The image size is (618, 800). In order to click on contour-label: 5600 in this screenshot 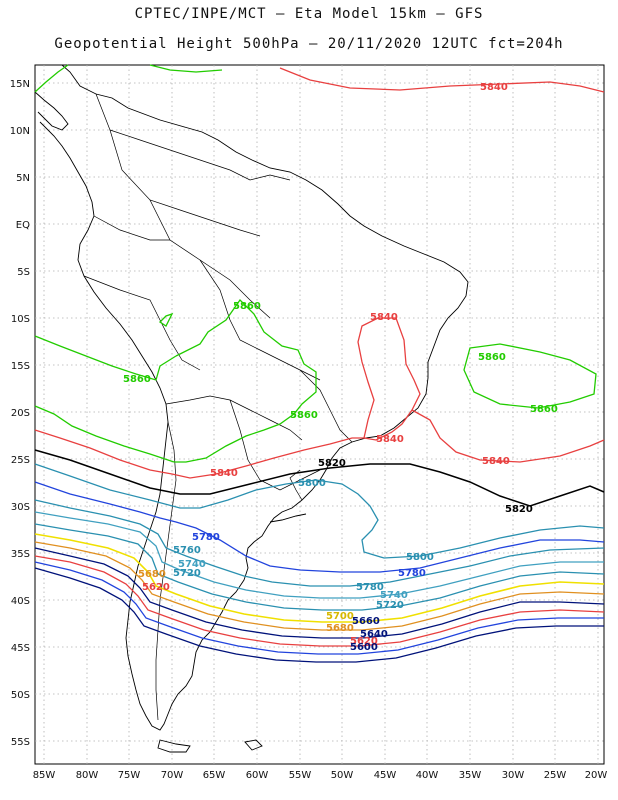, I will do `click(364, 647)`.